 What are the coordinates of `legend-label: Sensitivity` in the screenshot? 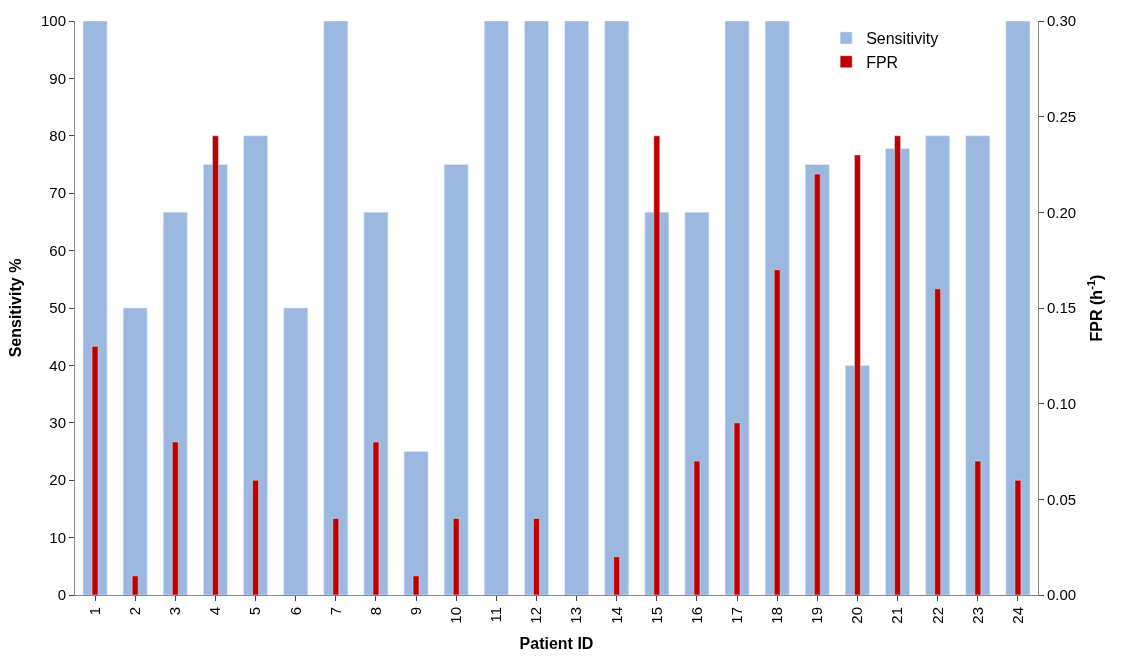 It's located at (902, 39).